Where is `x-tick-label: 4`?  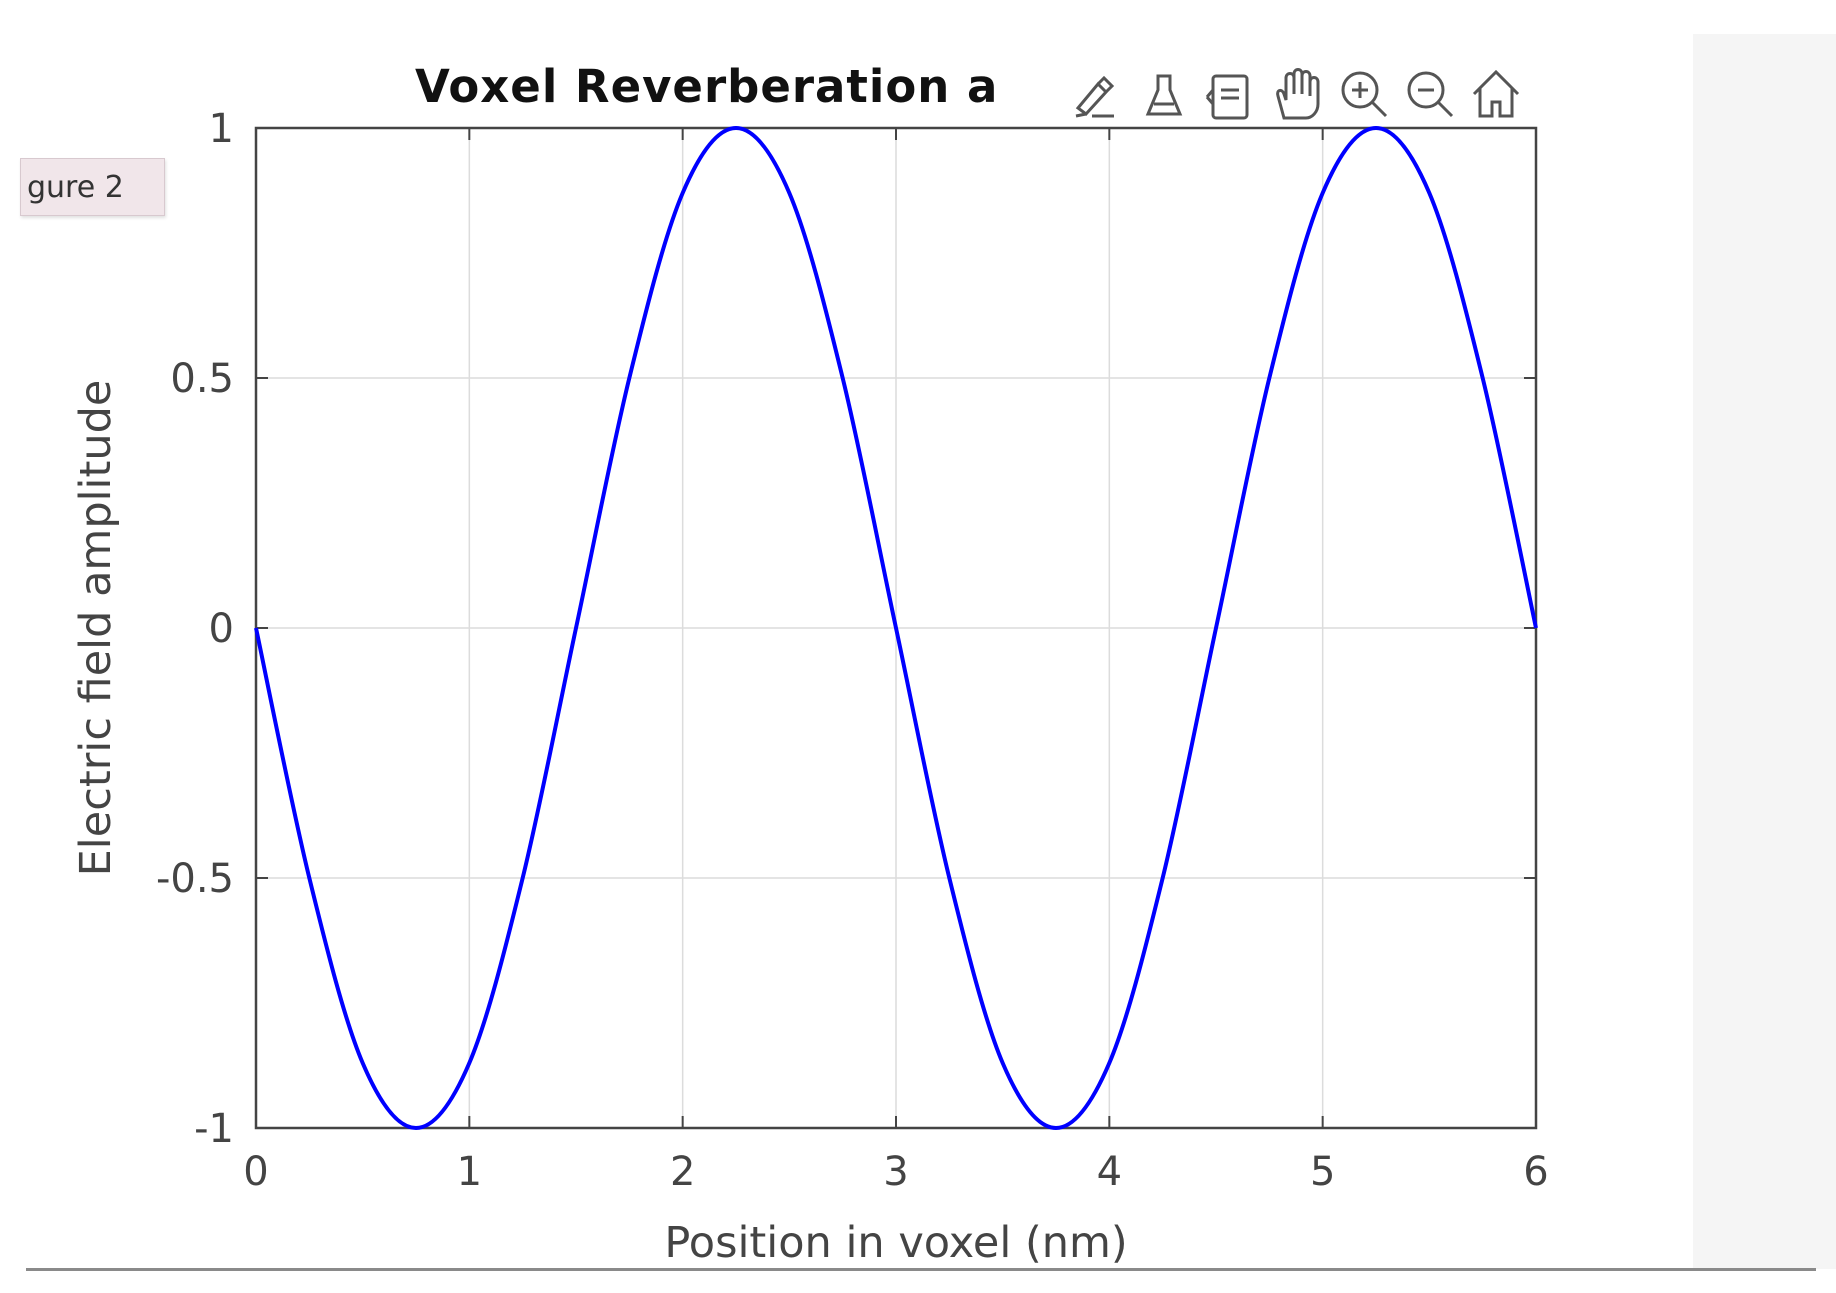 x-tick-label: 4 is located at coordinates (1109, 1172).